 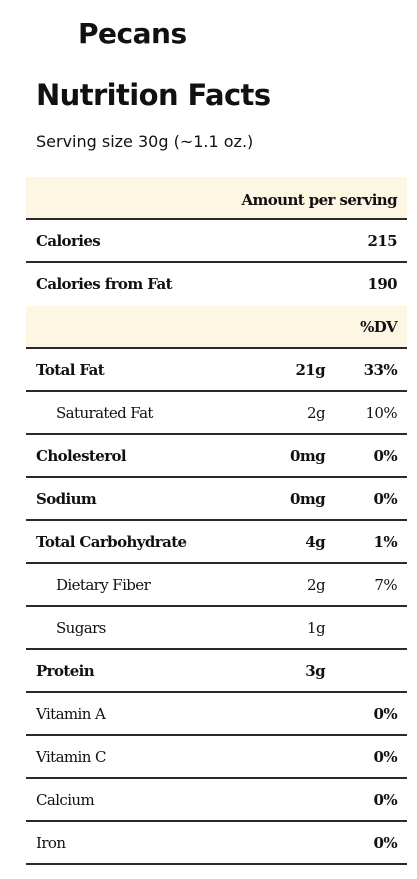 What do you see at coordinates (70, 370) in the screenshot?
I see `nutrient-label: Total Fat` at bounding box center [70, 370].